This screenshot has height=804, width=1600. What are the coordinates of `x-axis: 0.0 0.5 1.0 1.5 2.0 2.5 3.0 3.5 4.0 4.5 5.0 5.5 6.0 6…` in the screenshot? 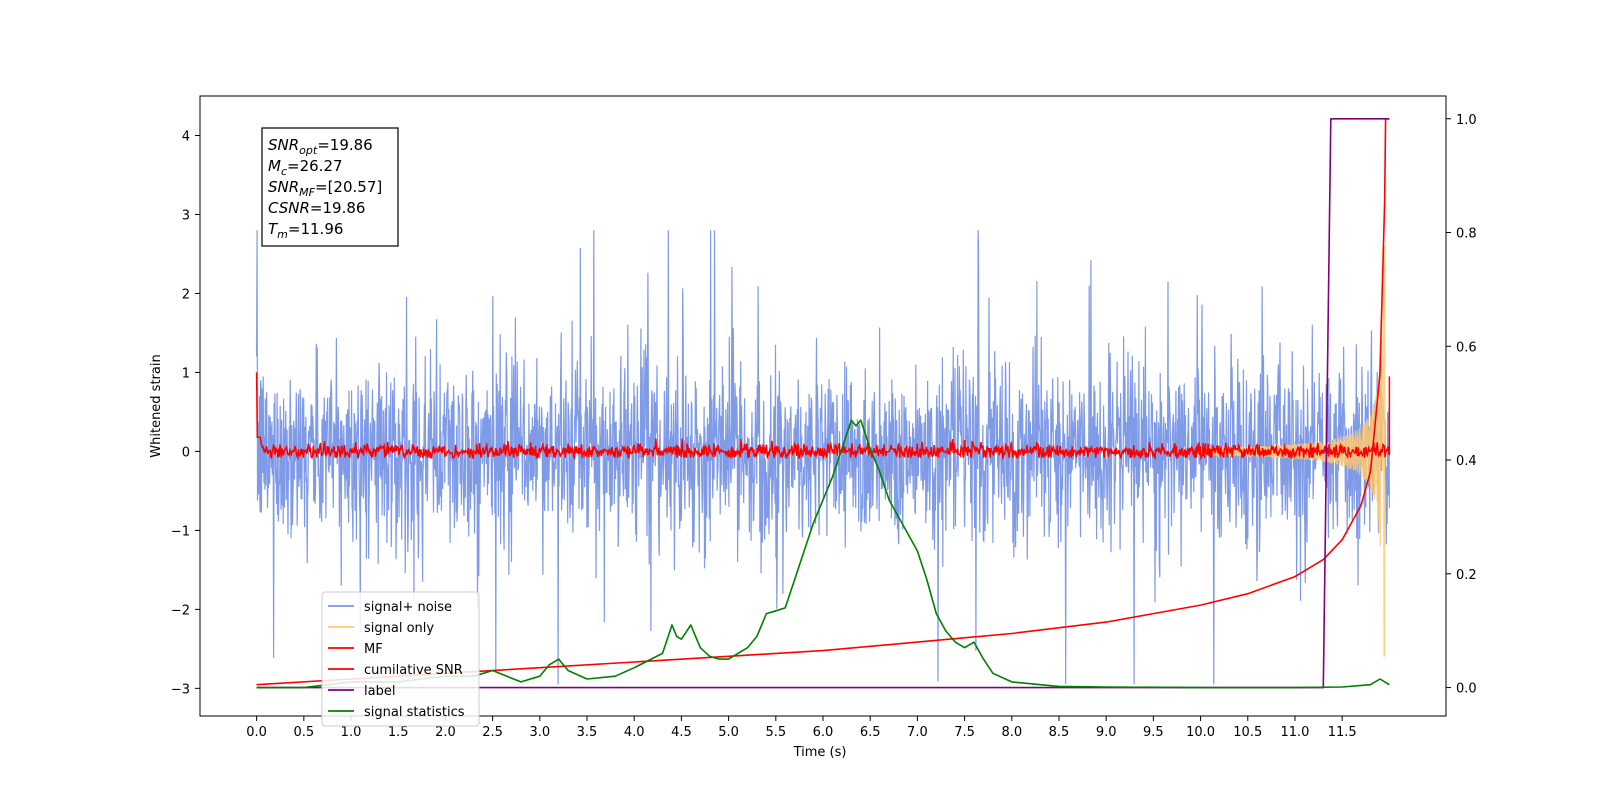 It's located at (801, 728).